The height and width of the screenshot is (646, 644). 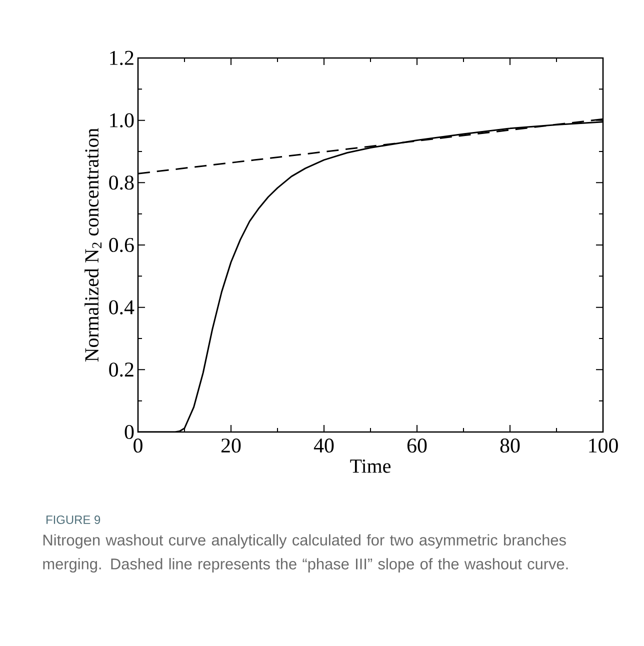 What do you see at coordinates (603, 445) in the screenshot?
I see `x-tick-label: 100` at bounding box center [603, 445].